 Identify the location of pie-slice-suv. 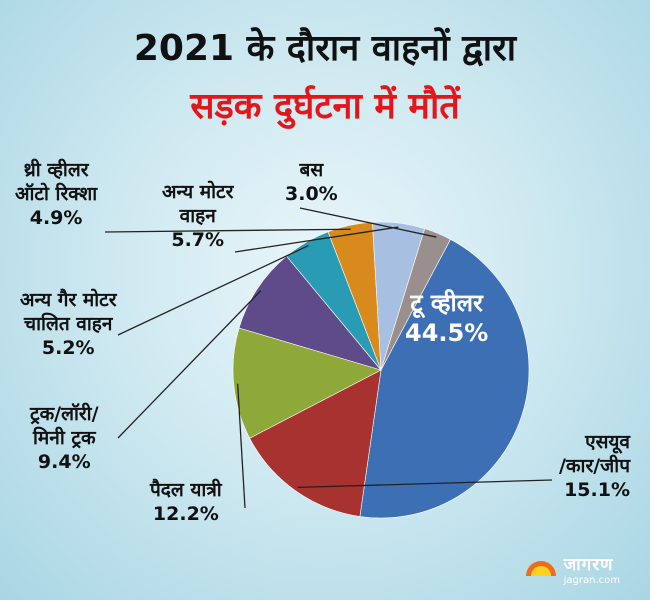
(315, 443).